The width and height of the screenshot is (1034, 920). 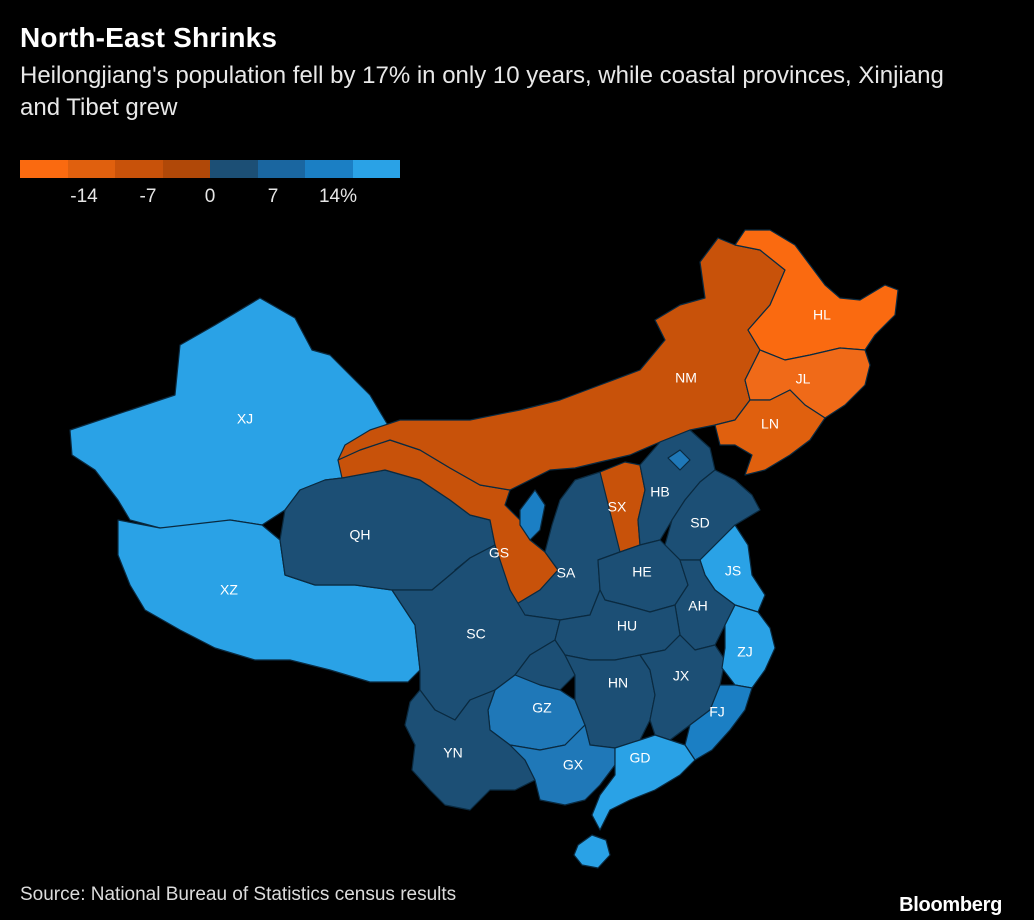 I want to click on chart-title: North-East Shrinks, so click(x=149, y=37).